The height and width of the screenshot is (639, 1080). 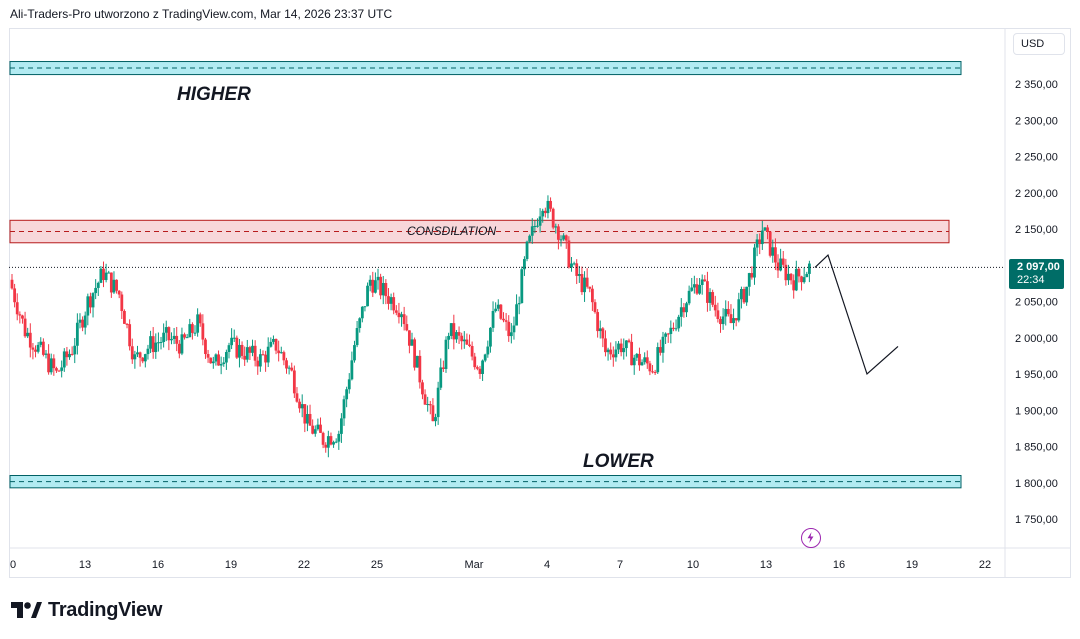 What do you see at coordinates (86, 610) in the screenshot?
I see `tradingview-logo: TradingView` at bounding box center [86, 610].